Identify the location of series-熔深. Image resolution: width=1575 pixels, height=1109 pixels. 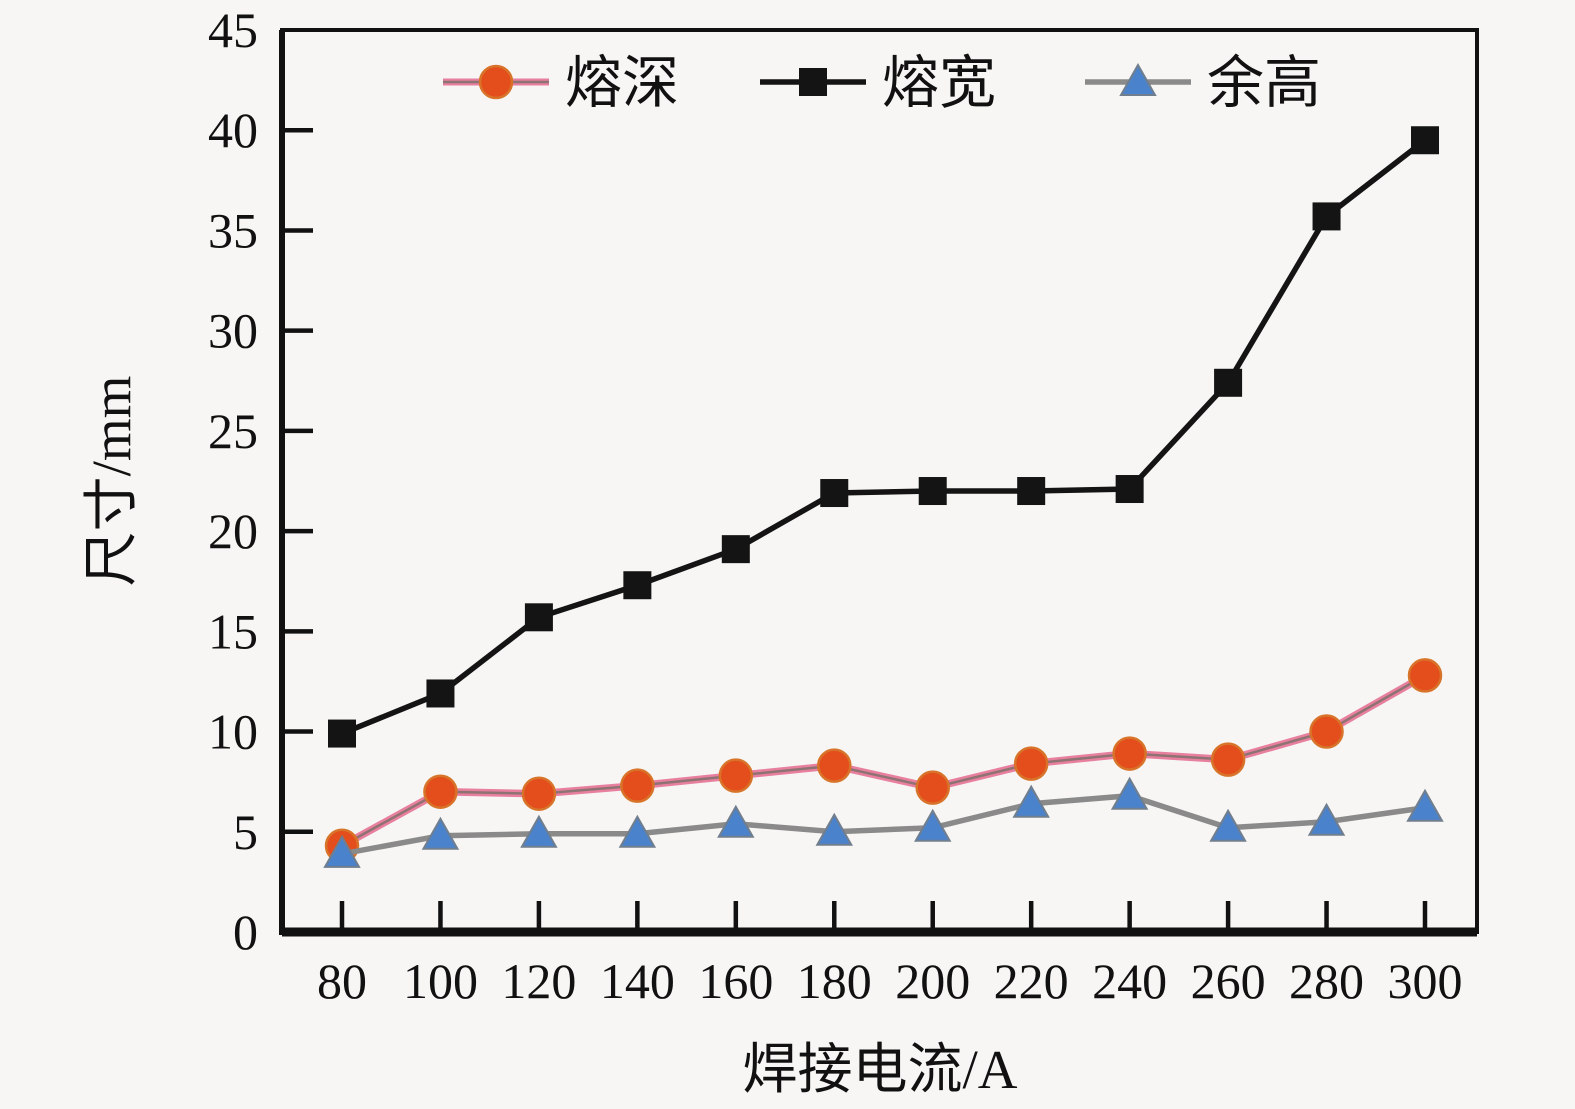
(883, 761).